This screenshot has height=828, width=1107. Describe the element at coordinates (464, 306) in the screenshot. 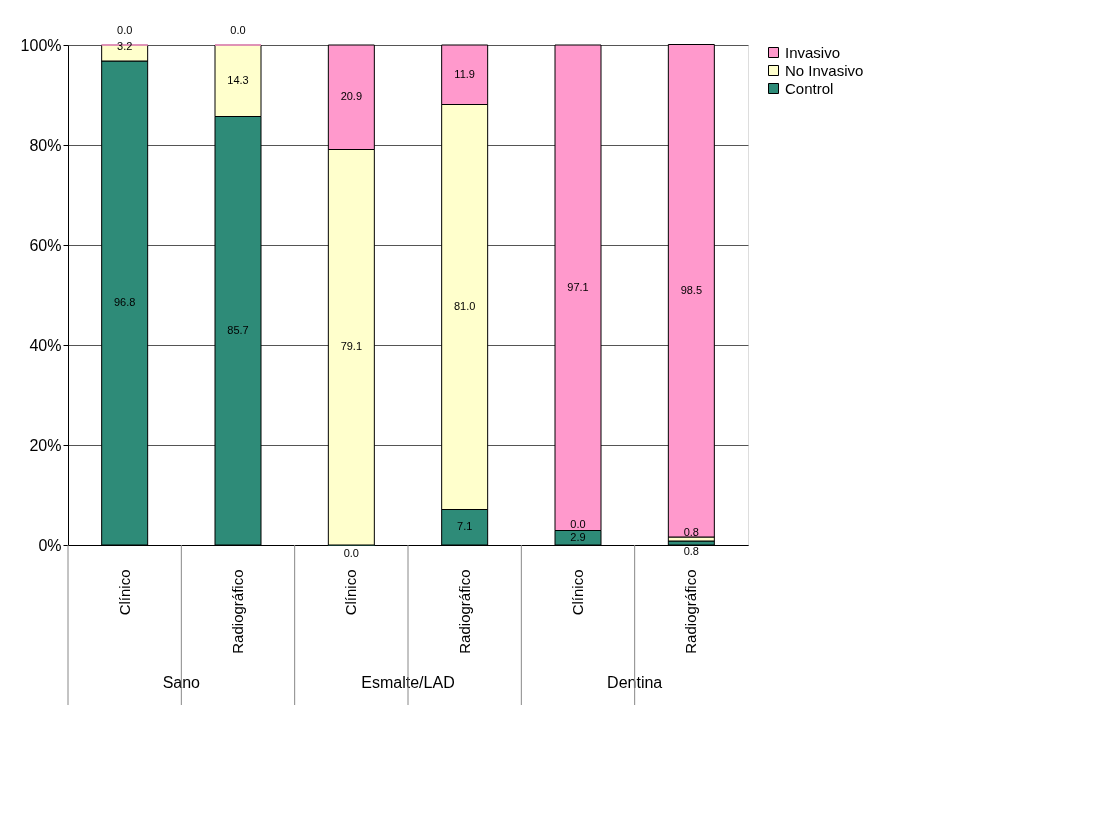

I see `data-label: 81.0` at that location.